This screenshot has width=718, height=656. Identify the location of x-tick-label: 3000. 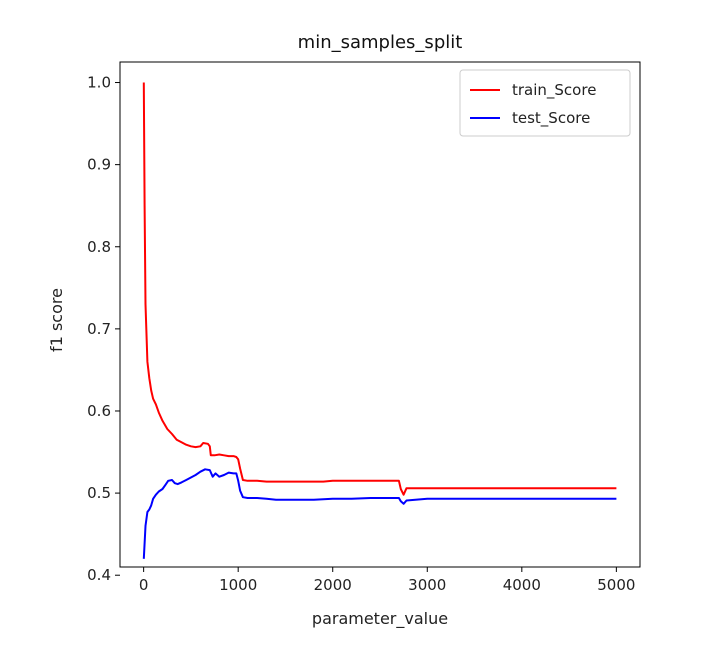
(427, 585).